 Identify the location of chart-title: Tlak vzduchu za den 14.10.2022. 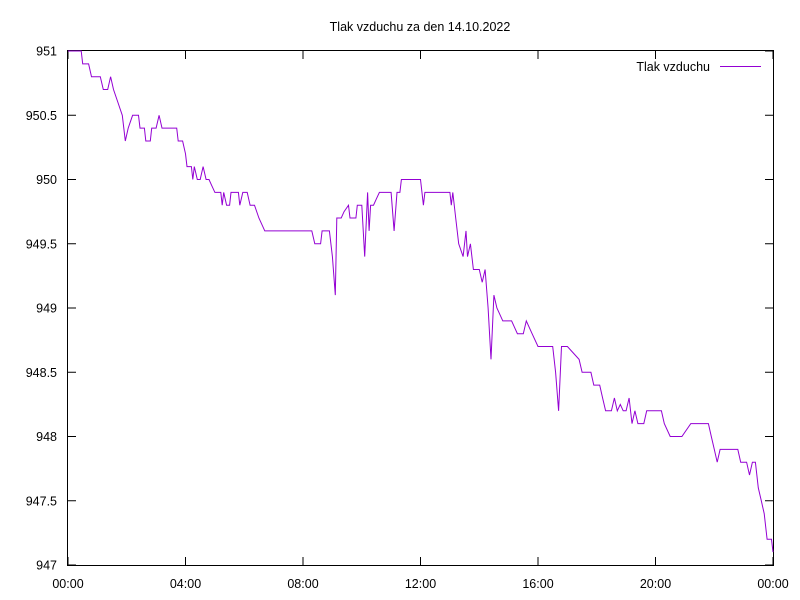
(420, 27).